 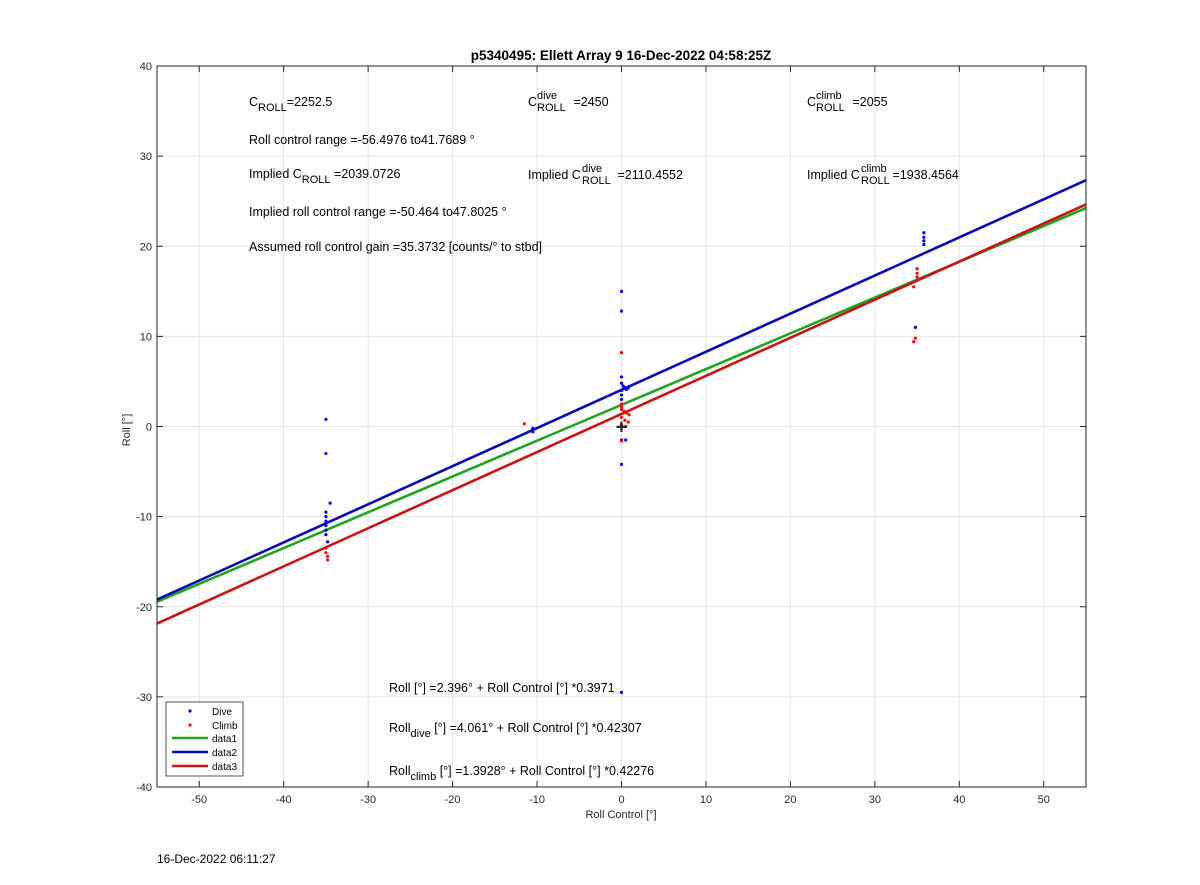 What do you see at coordinates (537, 800) in the screenshot?
I see `x-tick-label: -10` at bounding box center [537, 800].